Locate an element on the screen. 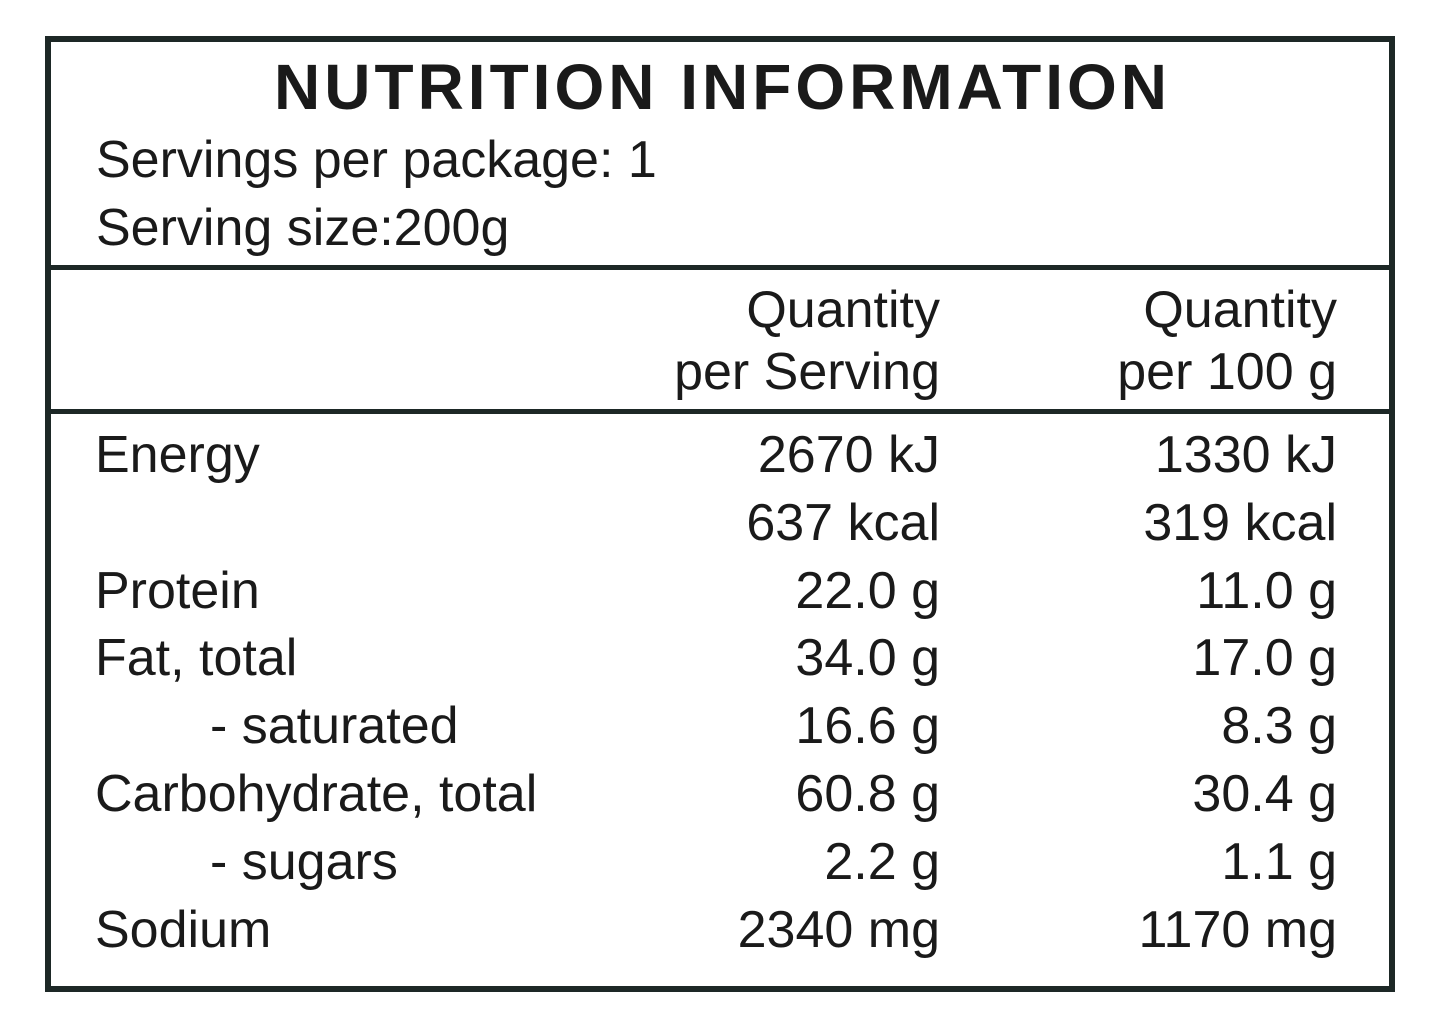 The width and height of the screenshot is (1445, 1012). title: NUTRITION INFORMATION is located at coordinates (722, 87).